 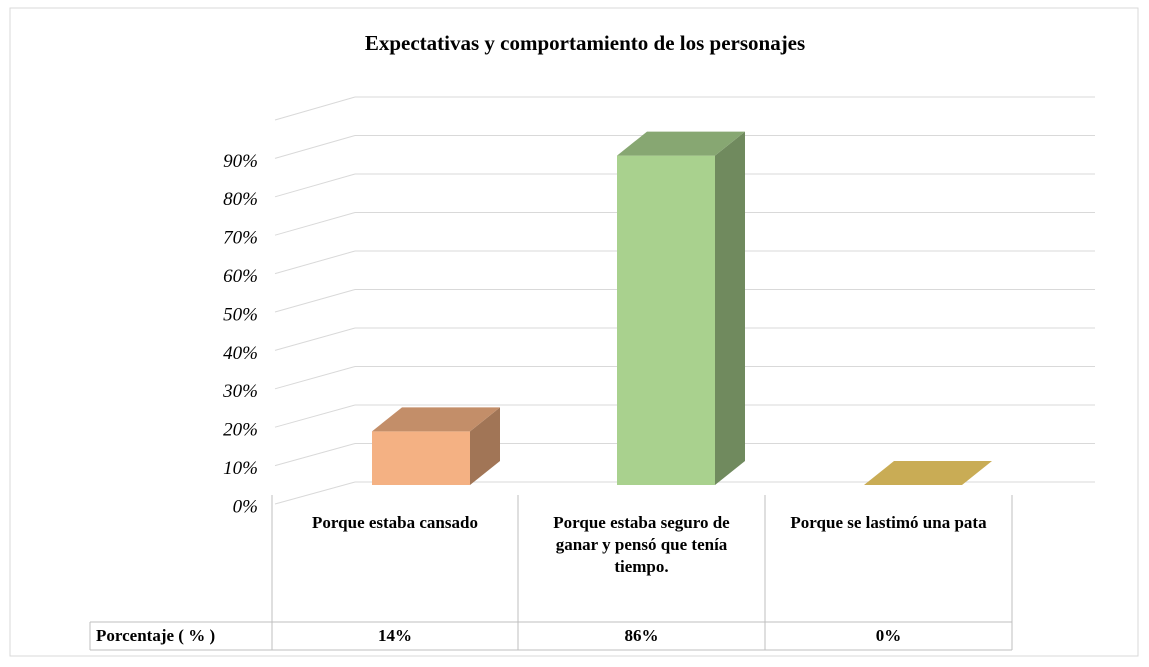 I want to click on y-tick-label: 10%, so click(x=240, y=468).